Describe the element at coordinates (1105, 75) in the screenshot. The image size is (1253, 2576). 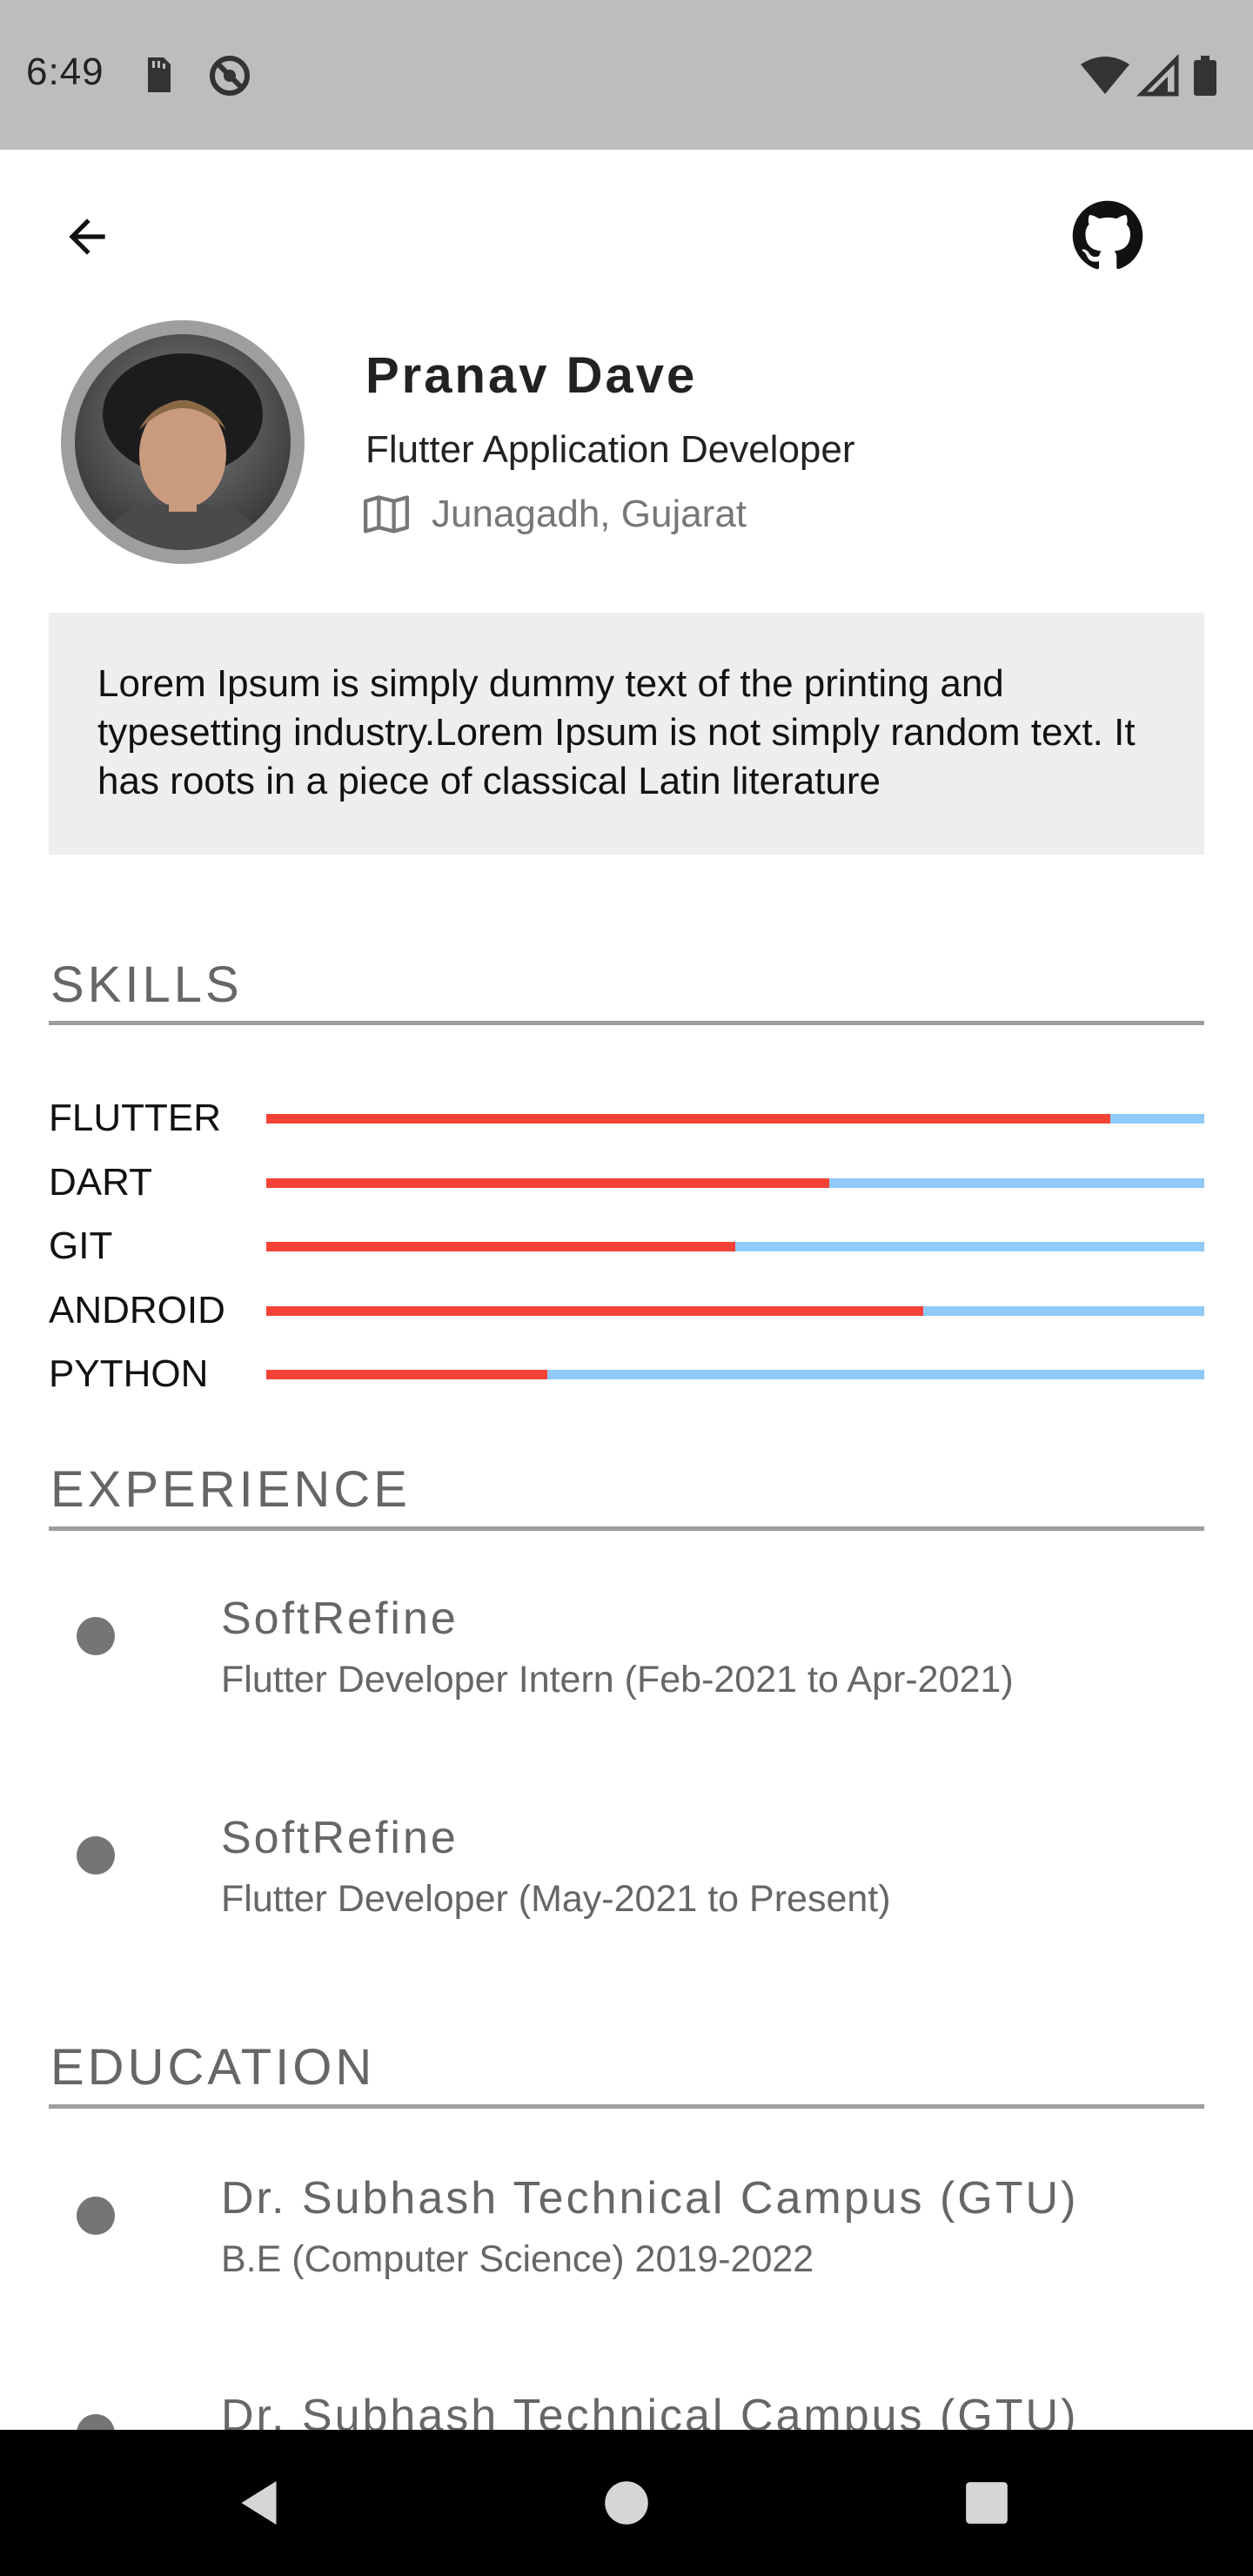
I see `wifi-icon` at that location.